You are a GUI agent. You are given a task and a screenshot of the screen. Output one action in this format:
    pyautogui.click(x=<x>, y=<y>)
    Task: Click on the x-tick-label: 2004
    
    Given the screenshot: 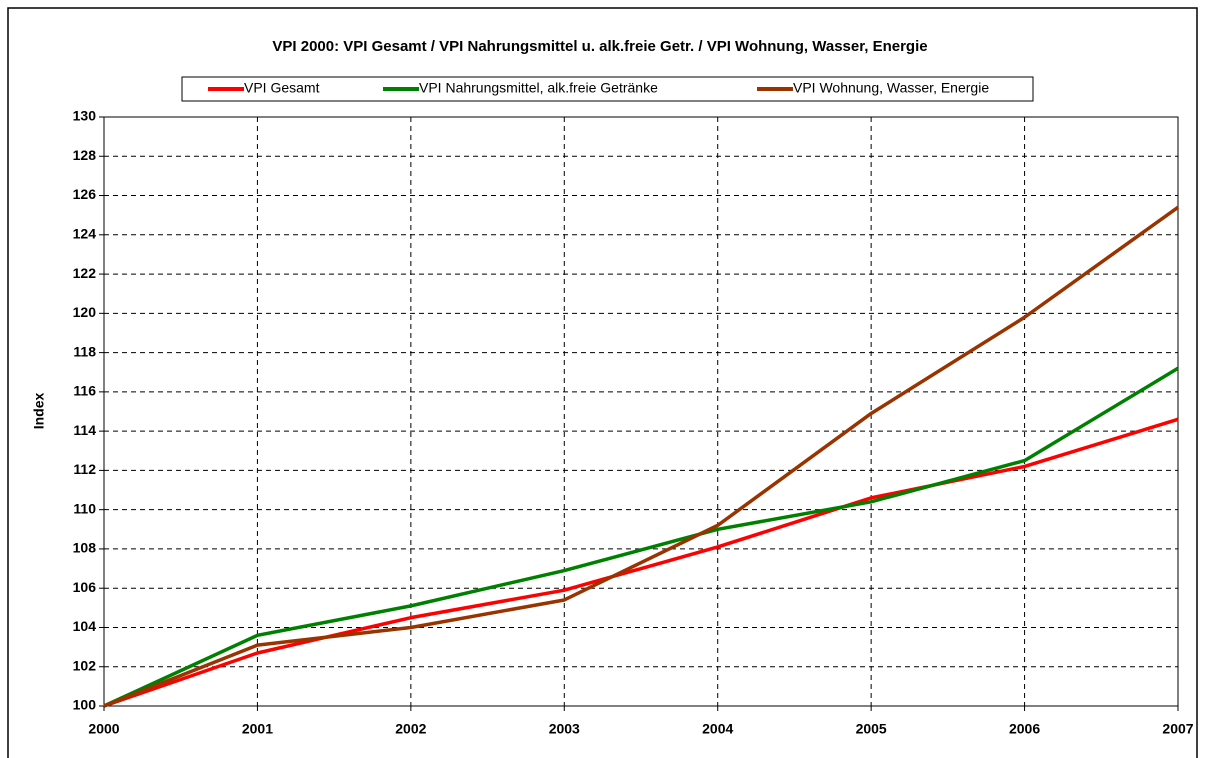 What is the action you would take?
    pyautogui.click(x=717, y=729)
    